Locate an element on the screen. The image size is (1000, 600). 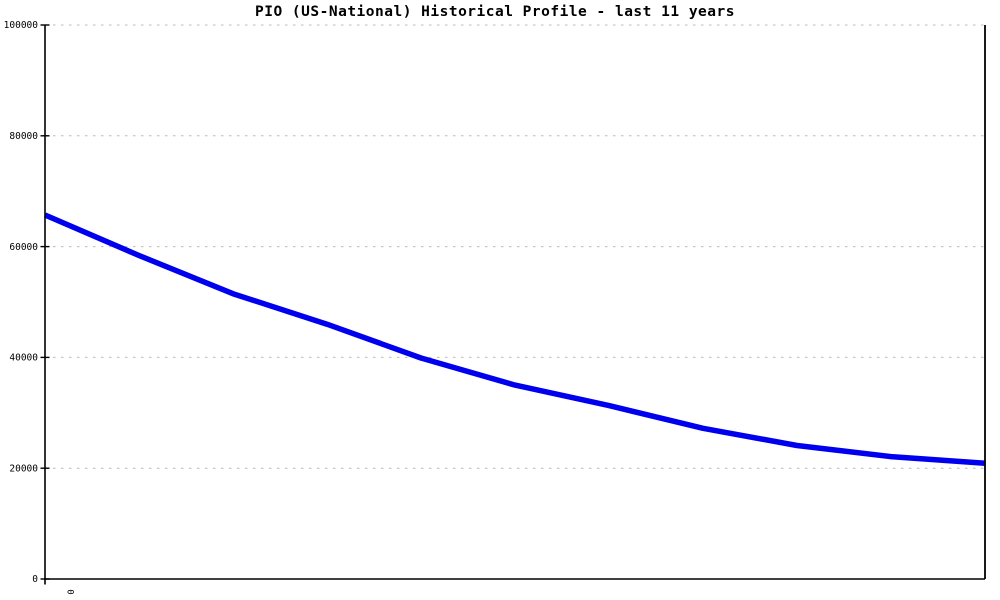
y-tick-label: 80000 is located at coordinates (23, 136).